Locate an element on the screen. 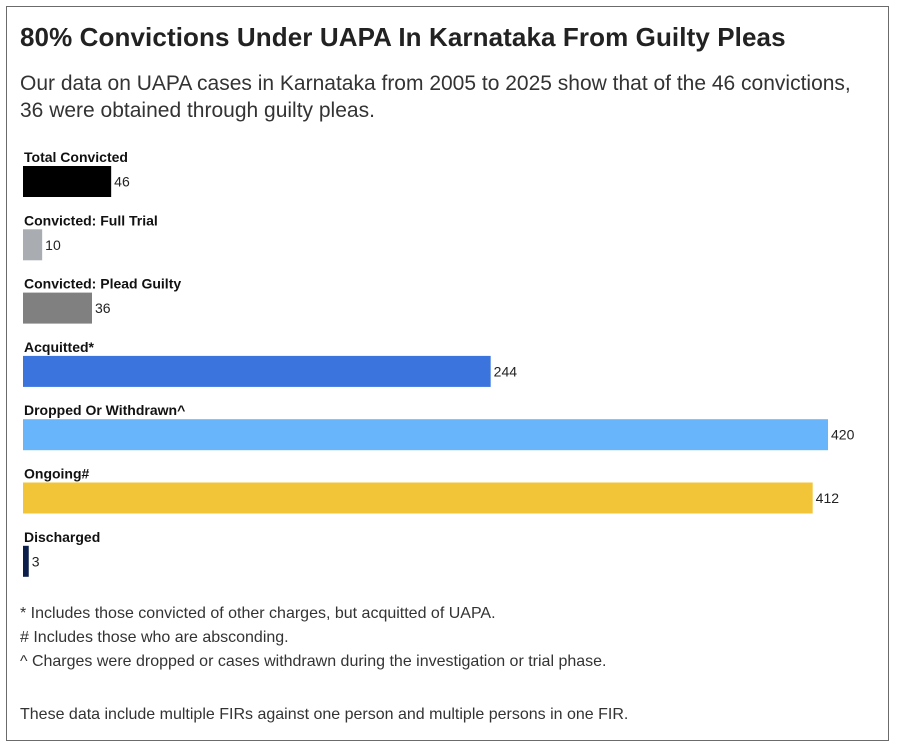 The image size is (897, 751). value-label-convicted-full-trial: 10 is located at coordinates (53, 245).